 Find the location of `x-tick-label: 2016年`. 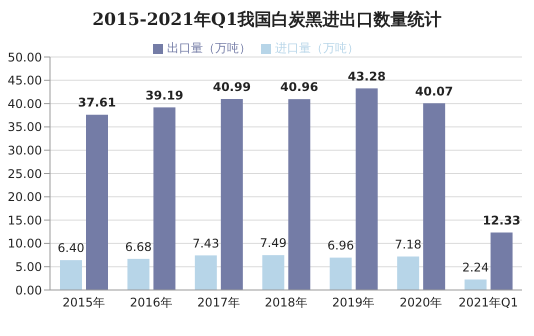

x-tick-label: 2016年 is located at coordinates (151, 303).